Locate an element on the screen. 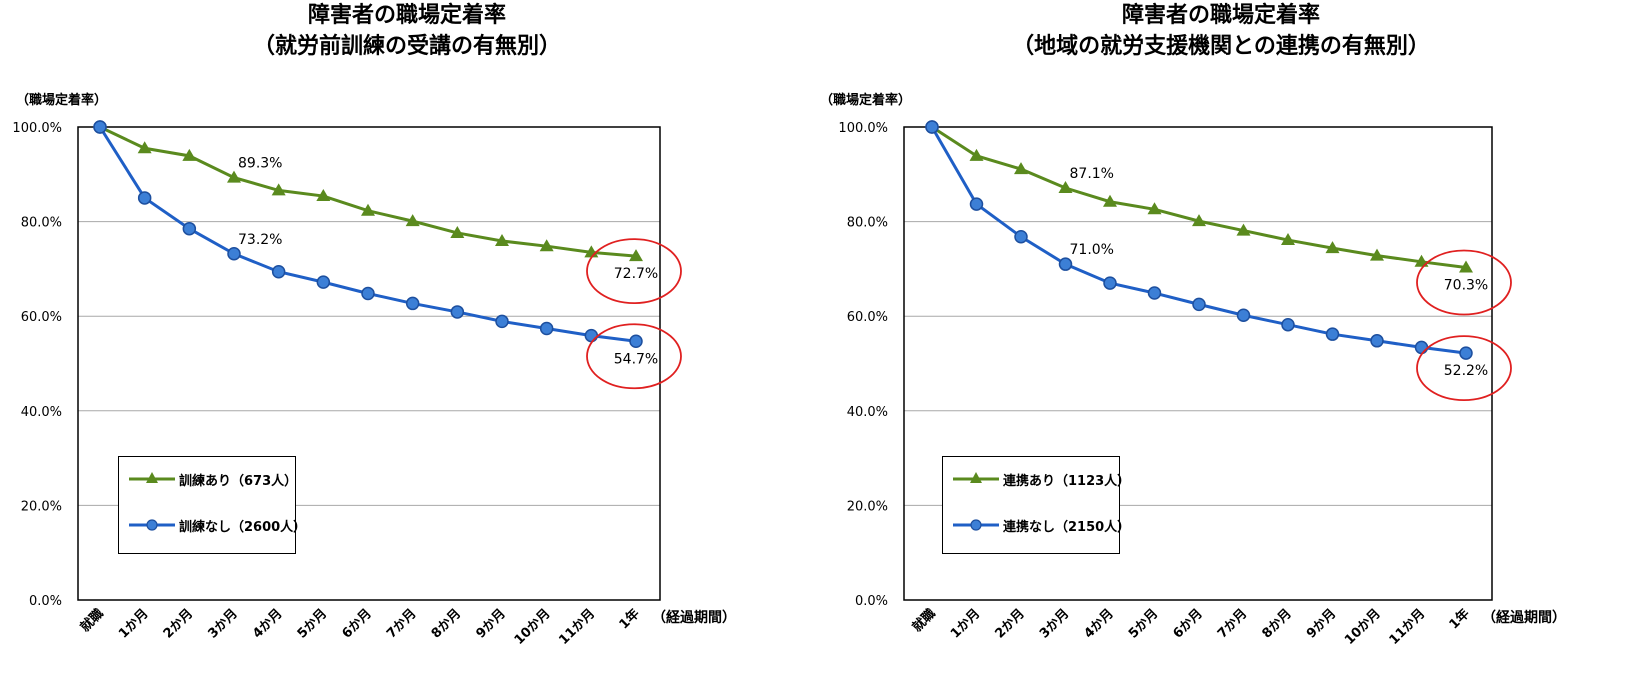  x-tick-label: 4か月 is located at coordinates (1098, 623).